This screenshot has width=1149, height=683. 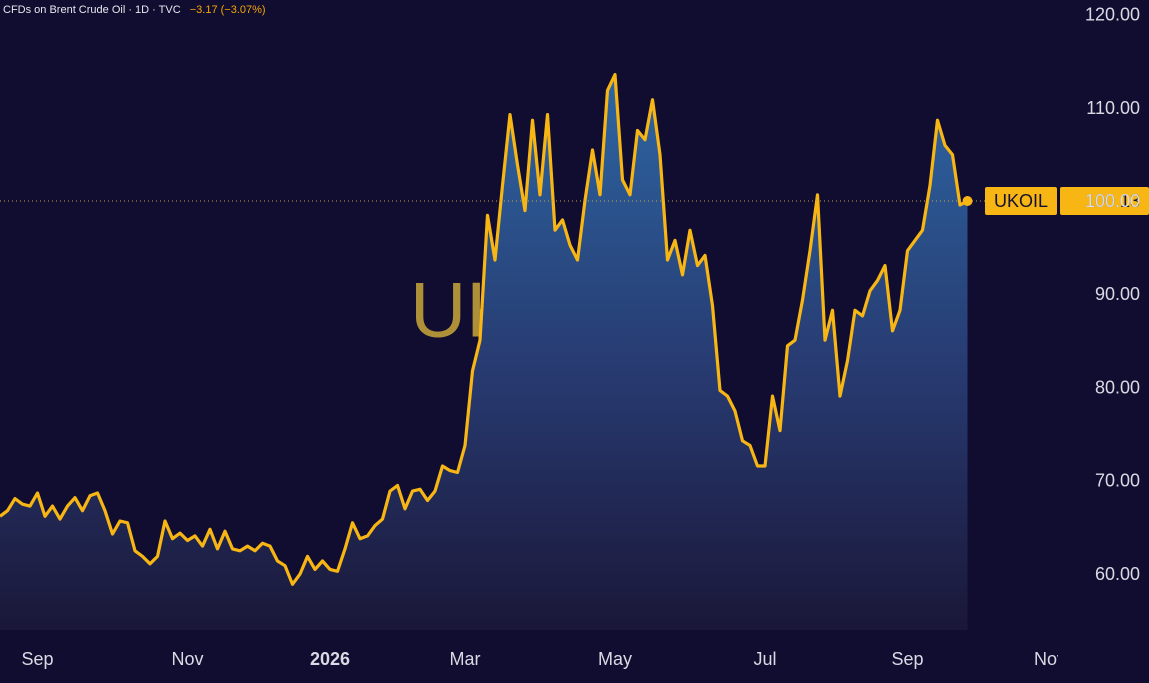 I want to click on chart-title: CFDs on Brent Crude Oil · 1D · TVC, so click(x=92, y=10).